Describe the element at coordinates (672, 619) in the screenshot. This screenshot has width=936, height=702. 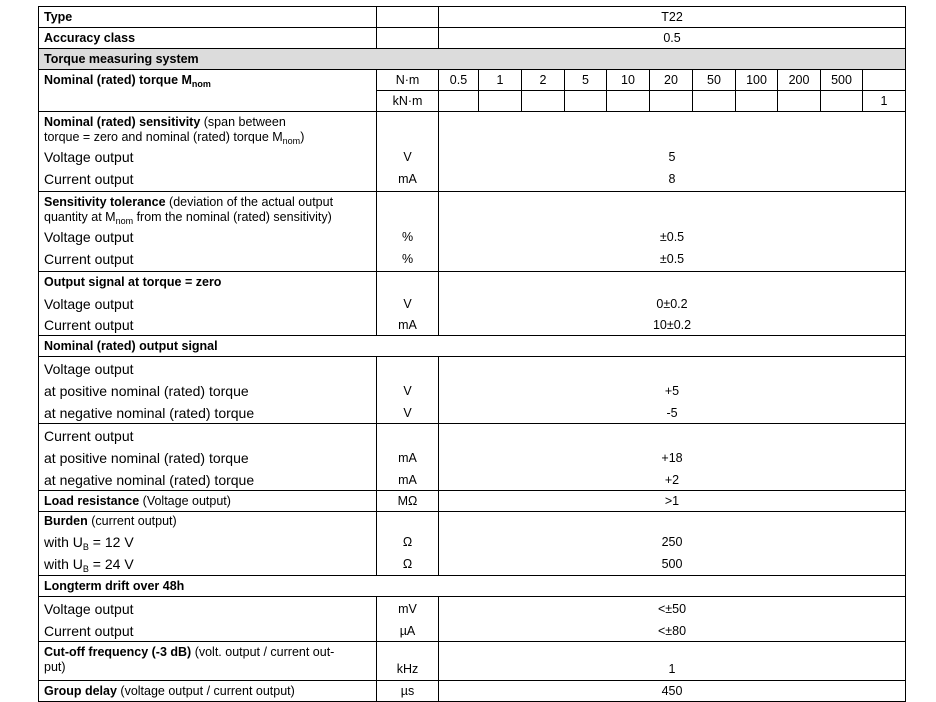
I see `drift-values: <±50 <±80` at that location.